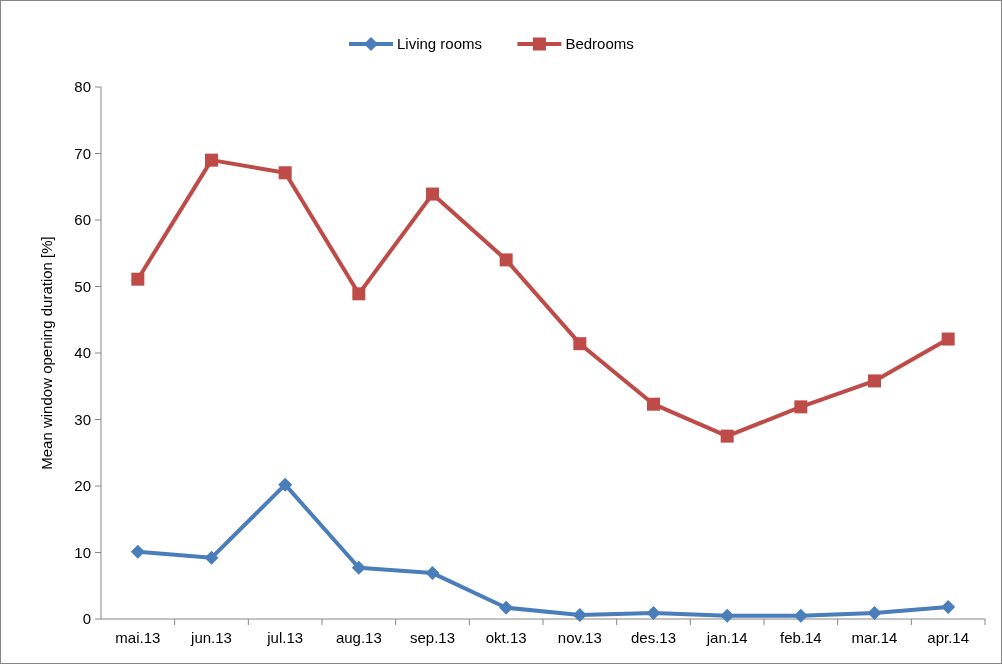  I want to click on x-tick-label: okt.13, so click(506, 637).